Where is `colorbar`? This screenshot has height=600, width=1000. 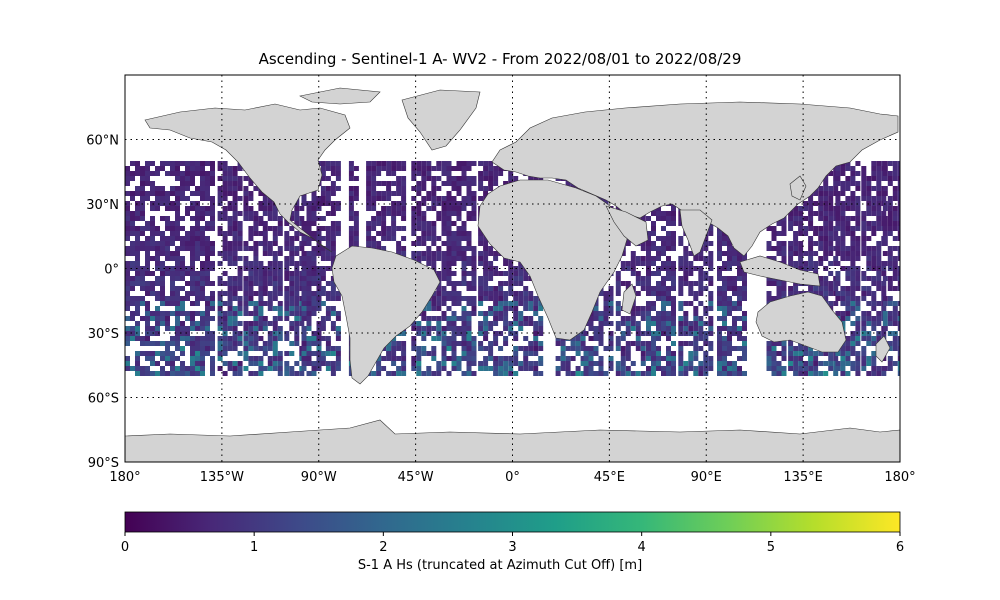 colorbar is located at coordinates (512, 522).